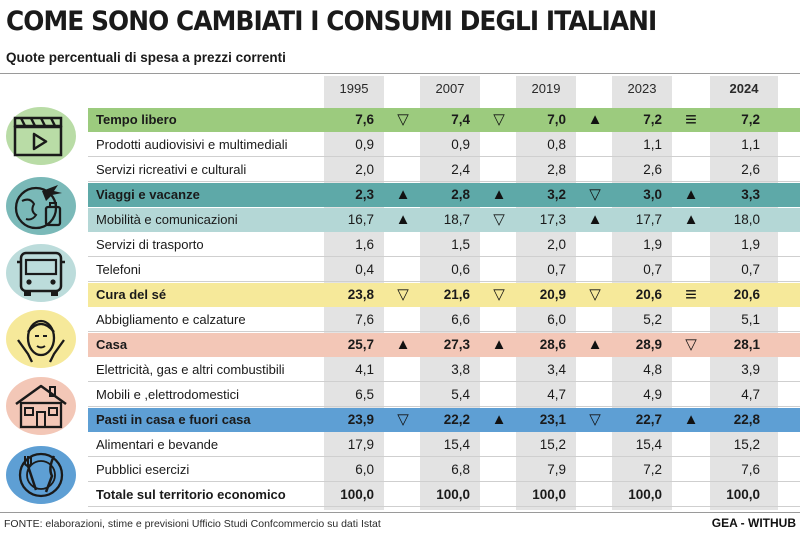 The height and width of the screenshot is (536, 800). I want to click on value-cell-2023: 22,7, so click(648, 419).